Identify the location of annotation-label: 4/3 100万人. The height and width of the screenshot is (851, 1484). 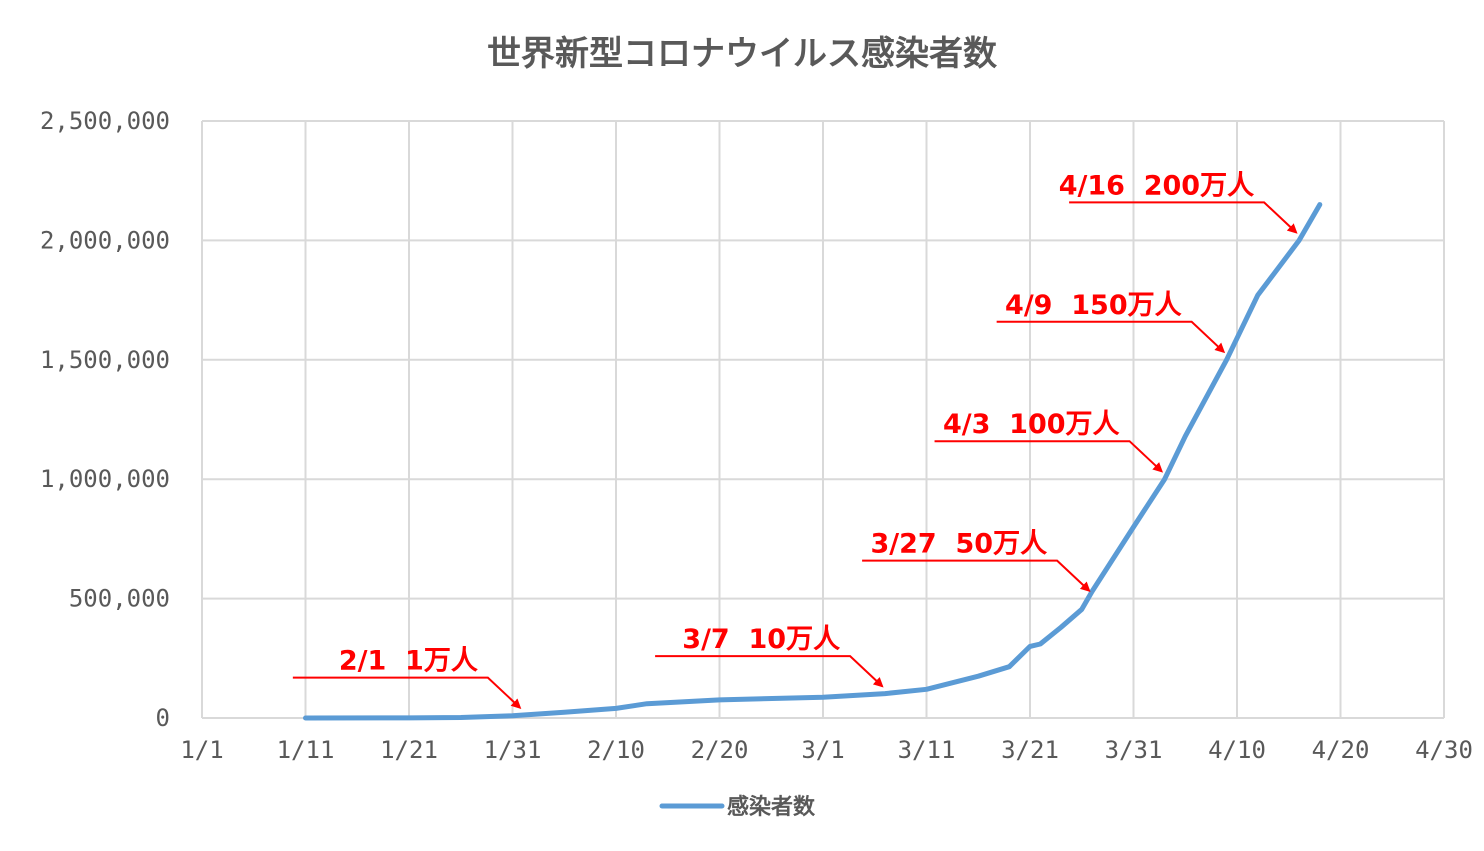
(1031, 424).